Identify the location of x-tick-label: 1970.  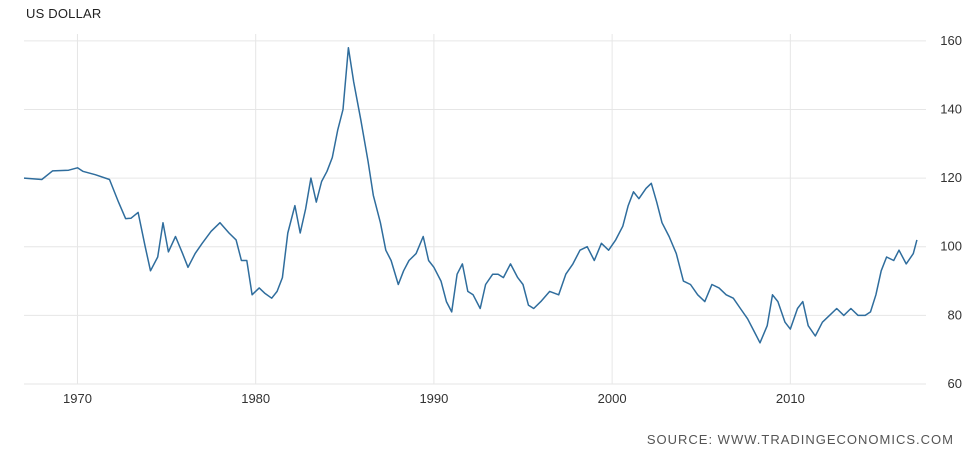
(77, 398).